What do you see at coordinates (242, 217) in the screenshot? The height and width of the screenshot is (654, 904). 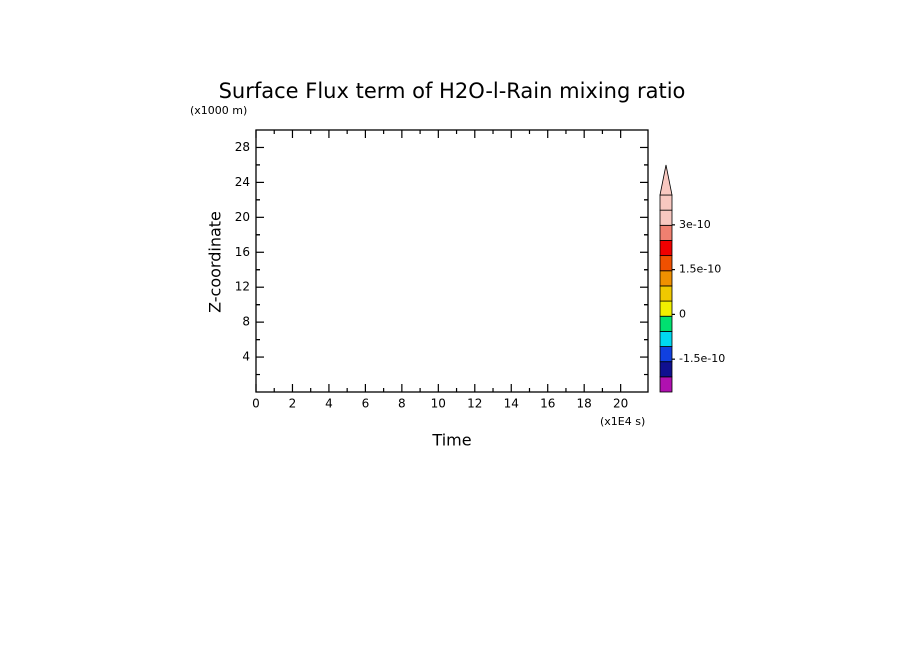 I see `y-tick-label: 20` at bounding box center [242, 217].